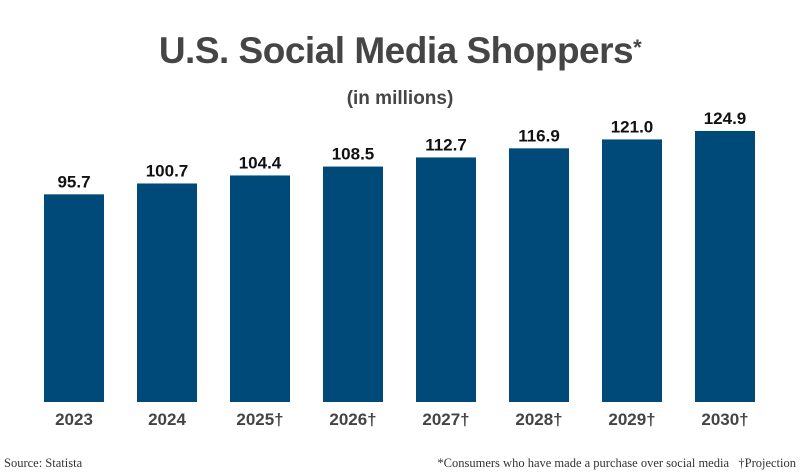 The width and height of the screenshot is (800, 476). Describe the element at coordinates (539, 275) in the screenshot. I see `bar-2028` at that location.